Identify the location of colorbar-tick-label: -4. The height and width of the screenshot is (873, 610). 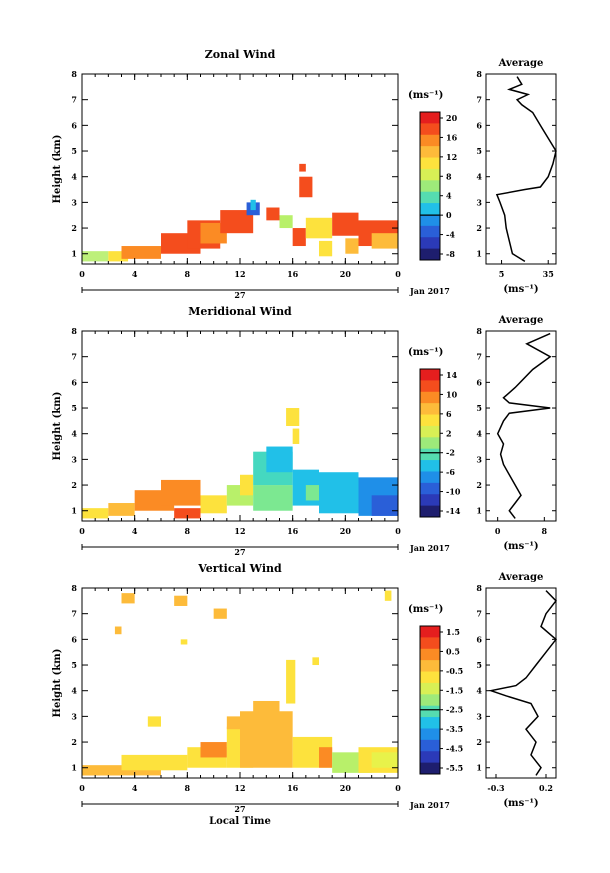
(450, 235).